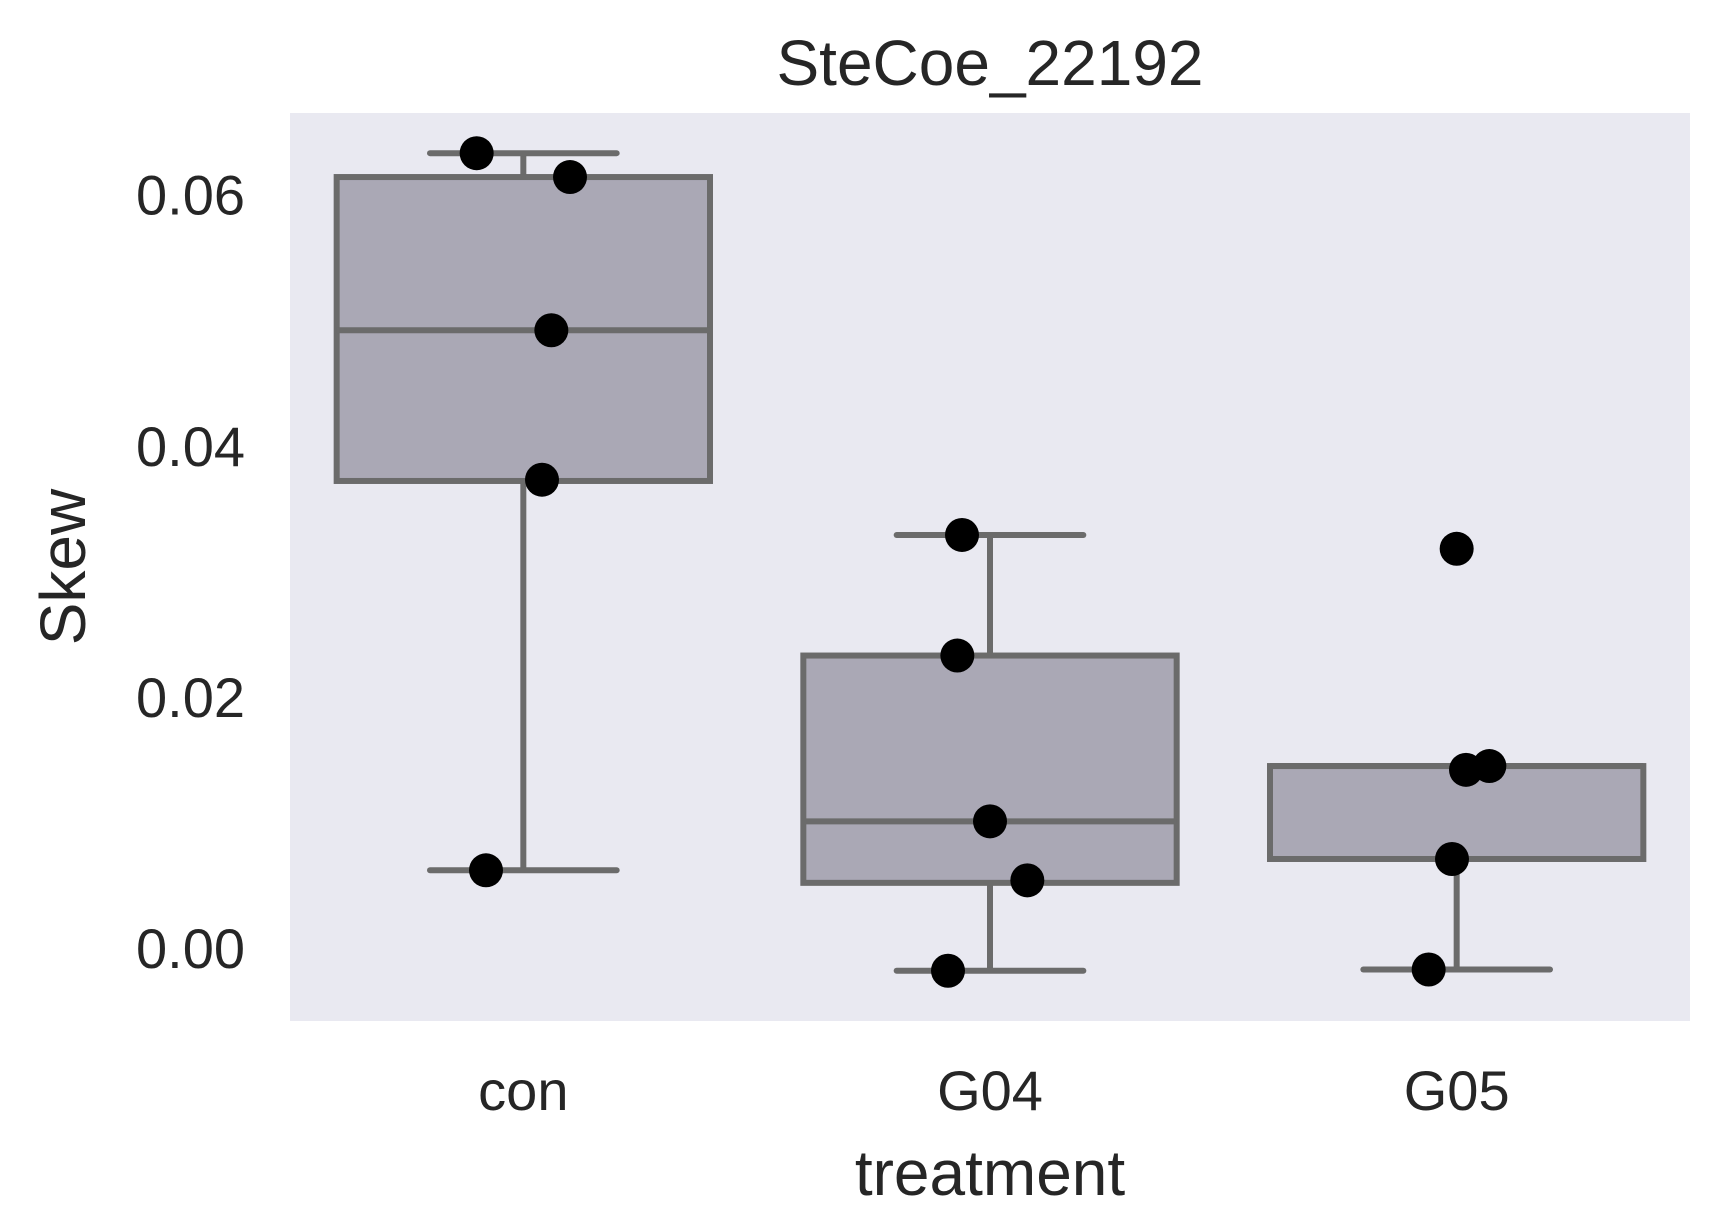 This screenshot has width=1710, height=1231. What do you see at coordinates (63, 566) in the screenshot?
I see `y-axis-label: Skew` at bounding box center [63, 566].